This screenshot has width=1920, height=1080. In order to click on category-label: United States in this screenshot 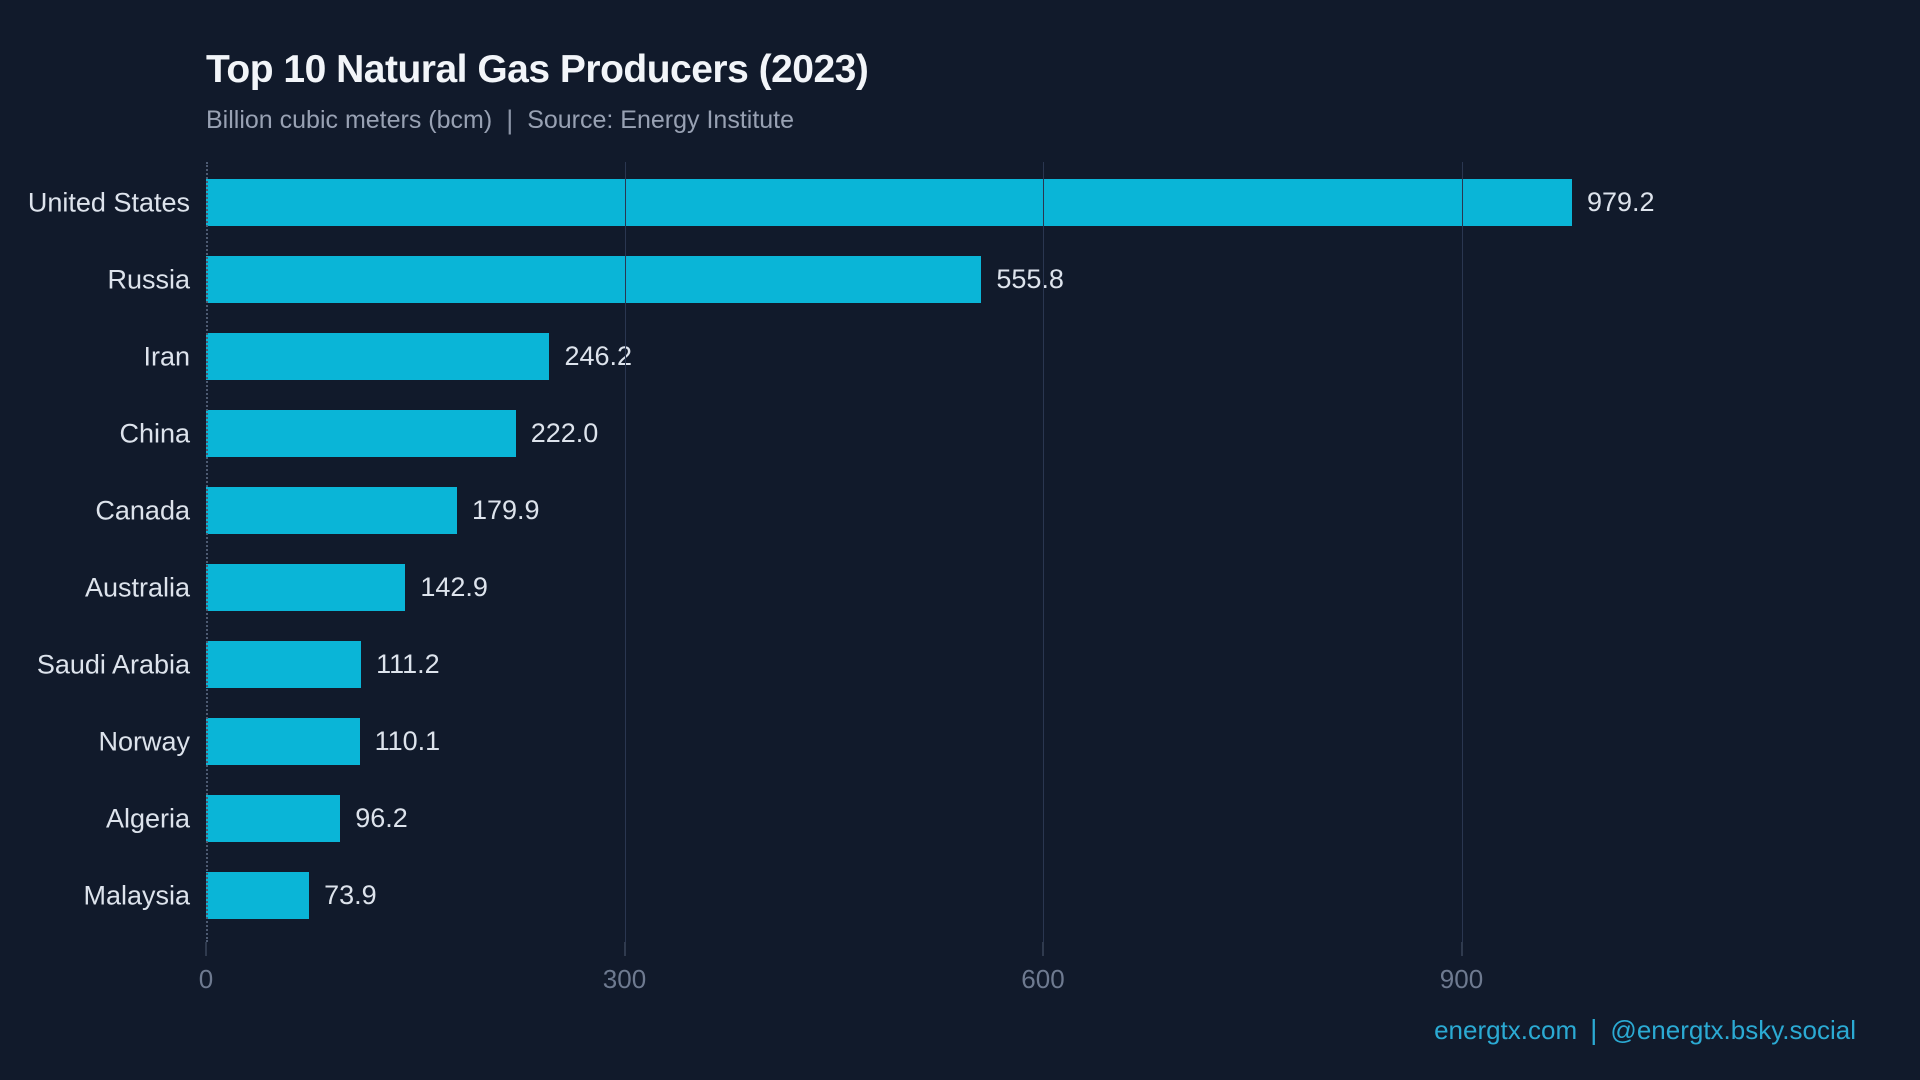, I will do `click(108, 202)`.